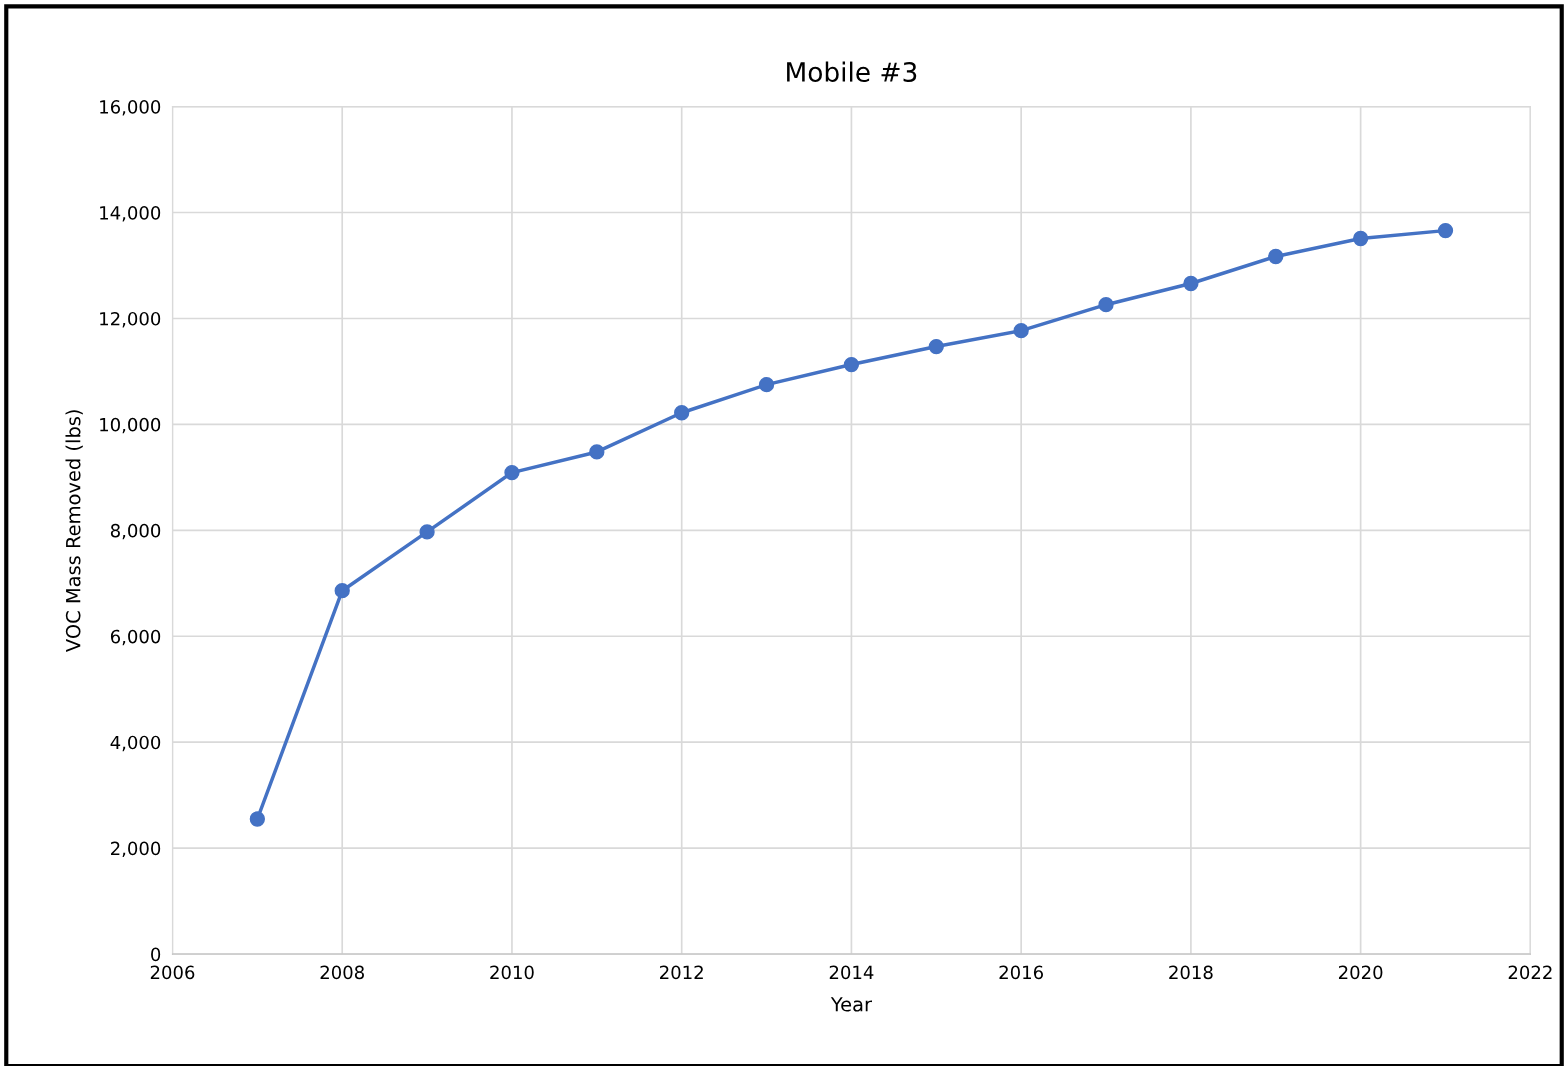 The width and height of the screenshot is (1568, 1066). What do you see at coordinates (135, 531) in the screenshot?
I see `y-tick-label: 8,000` at bounding box center [135, 531].